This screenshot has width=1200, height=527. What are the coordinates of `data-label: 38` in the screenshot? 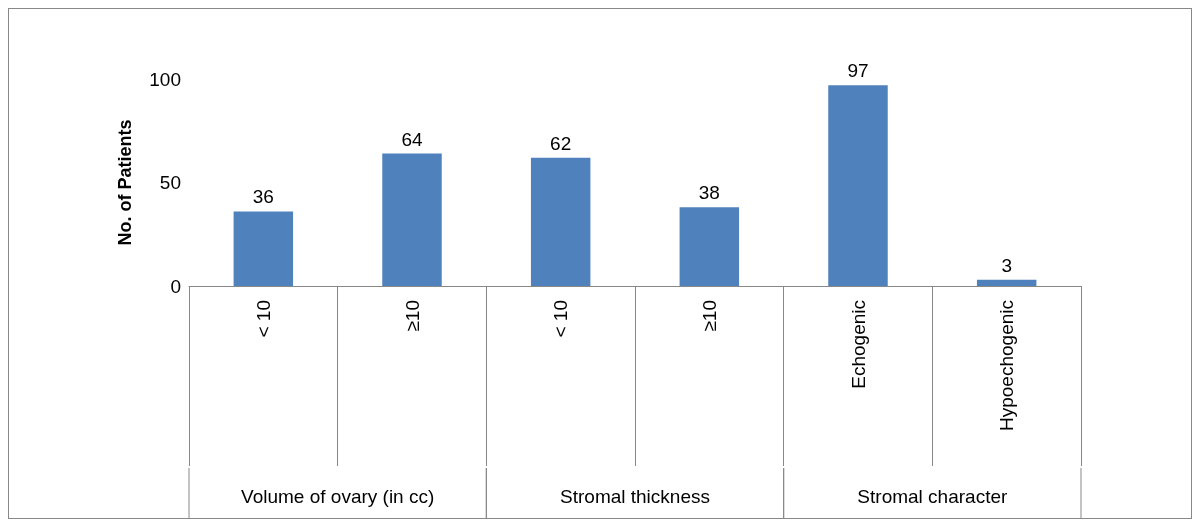 It's located at (709, 193).